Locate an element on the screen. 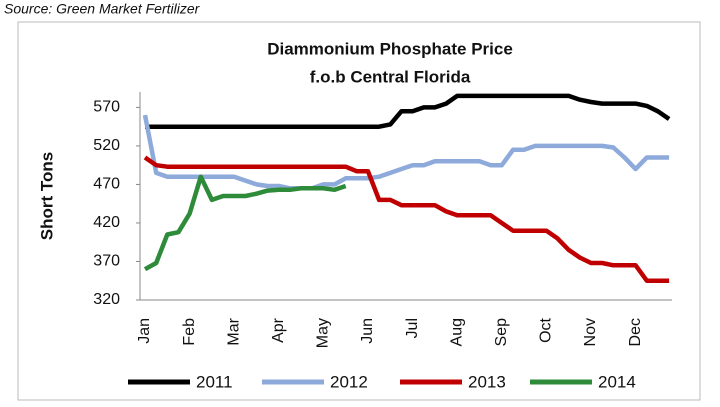 The image size is (720, 407). x-tick-label: Nov is located at coordinates (590, 332).